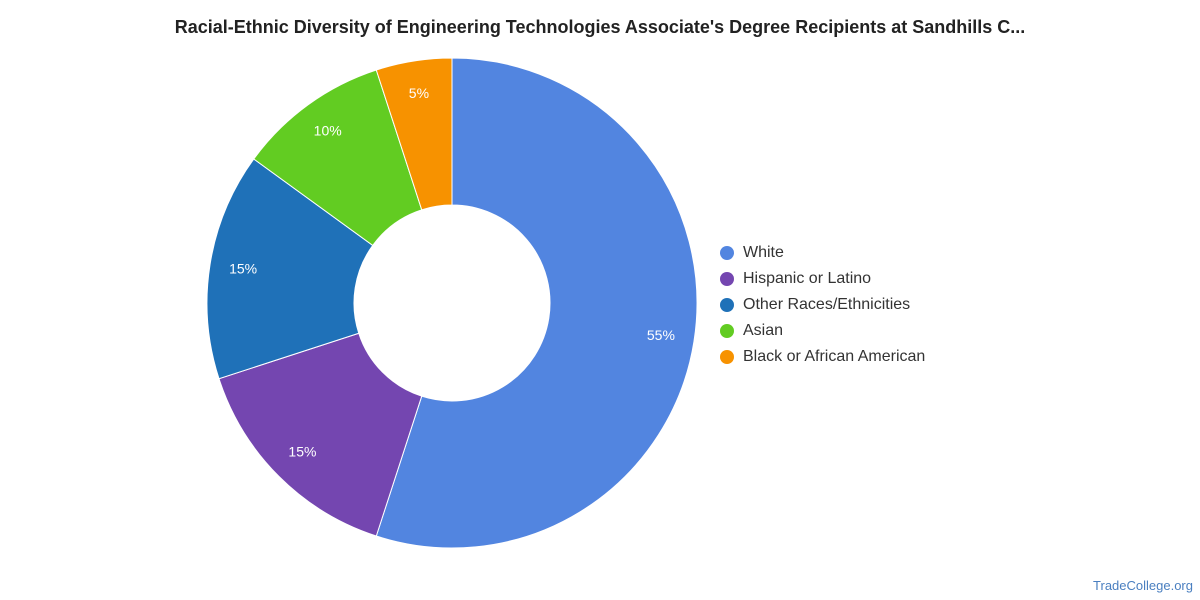  What do you see at coordinates (290, 269) in the screenshot?
I see `slice-other-races-ethnicities` at bounding box center [290, 269].